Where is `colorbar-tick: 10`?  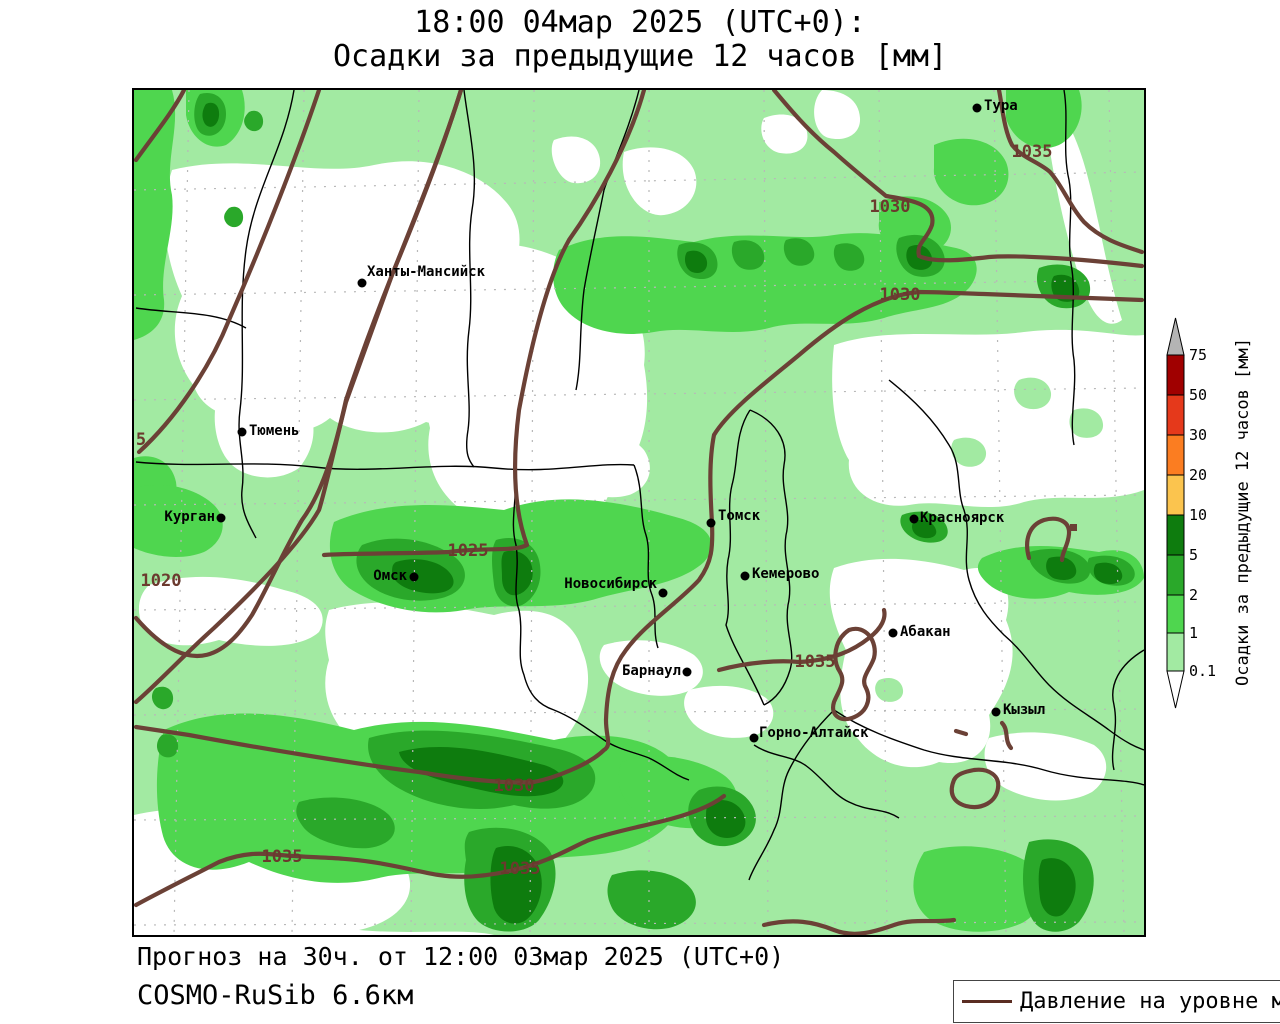 colorbar-tick: 10 is located at coordinates (1198, 515).